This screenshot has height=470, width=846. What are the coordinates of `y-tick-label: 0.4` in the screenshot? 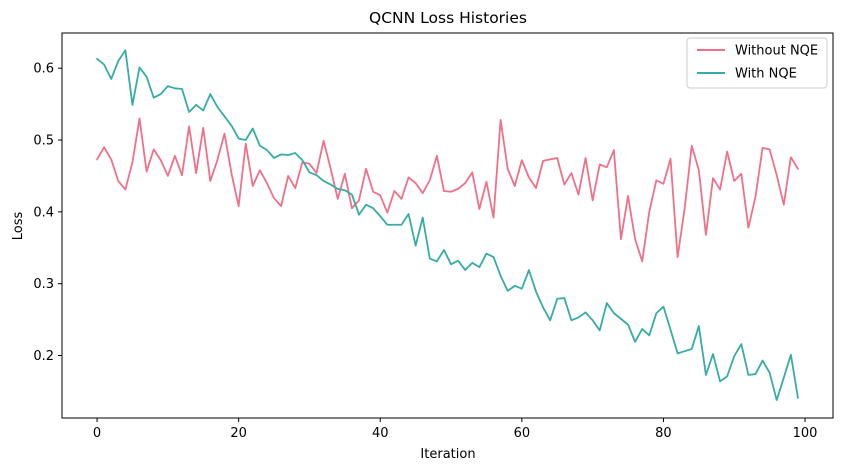 It's located at (43, 212).